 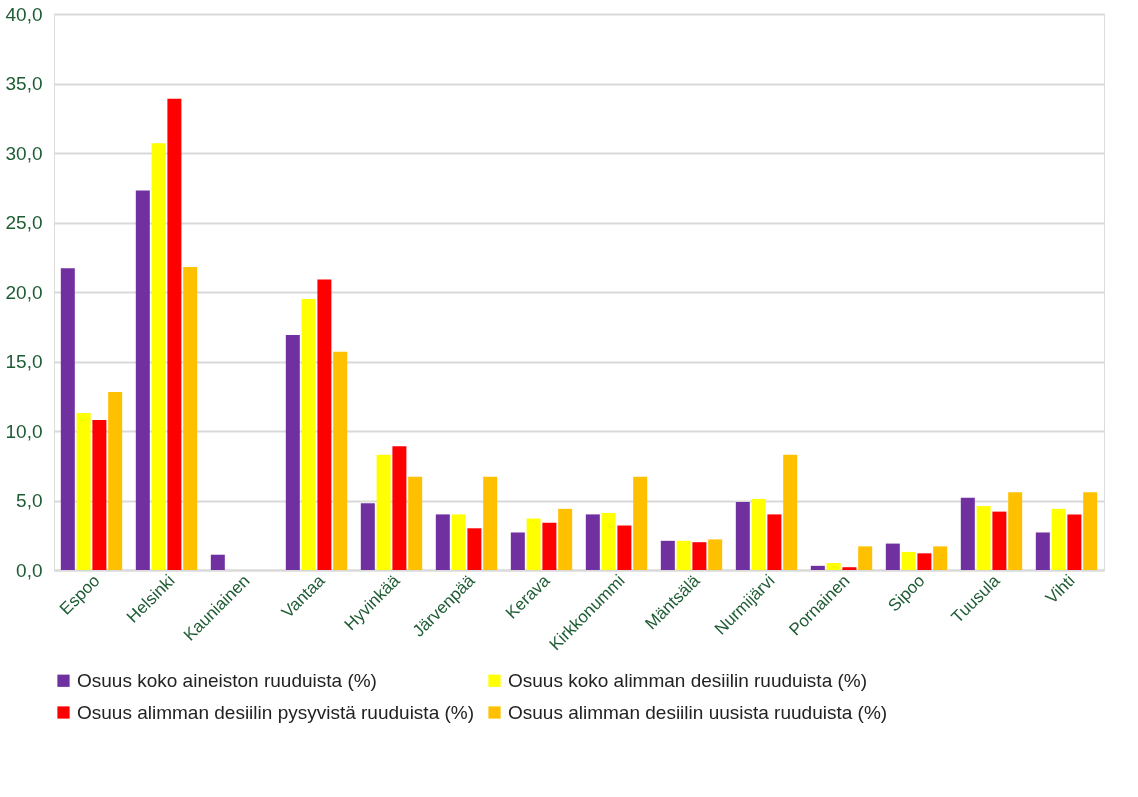 What do you see at coordinates (24, 222) in the screenshot?
I see `y-tick-label: 25,0` at bounding box center [24, 222].